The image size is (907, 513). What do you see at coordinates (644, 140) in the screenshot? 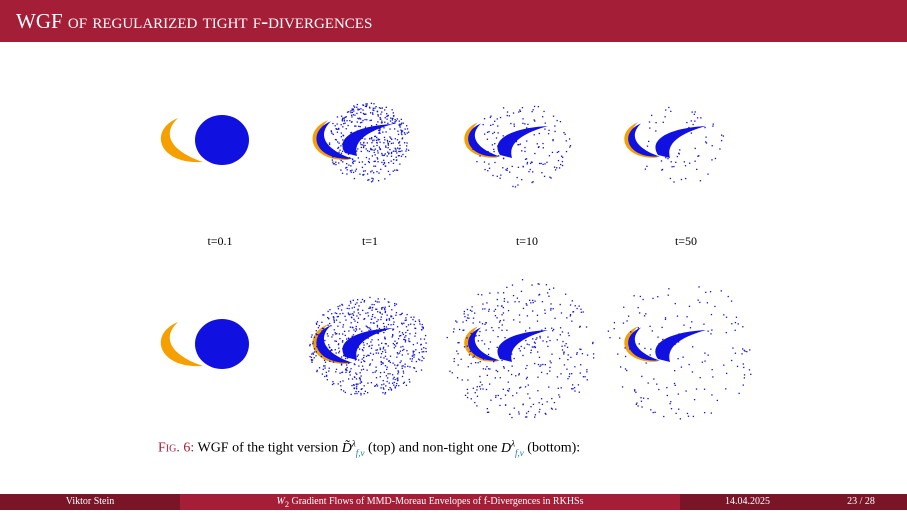
I see `crescent` at bounding box center [644, 140].